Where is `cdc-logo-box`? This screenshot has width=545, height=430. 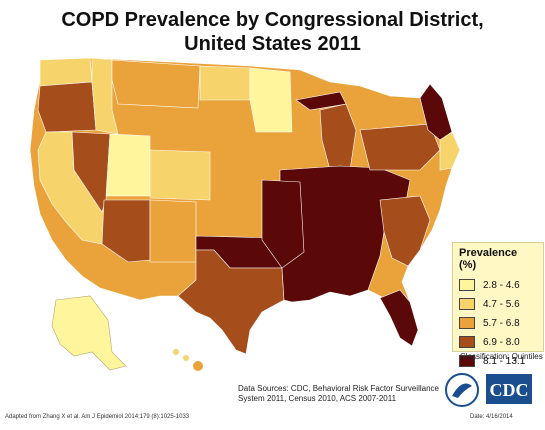 cdc-logo-box is located at coordinates (509, 389).